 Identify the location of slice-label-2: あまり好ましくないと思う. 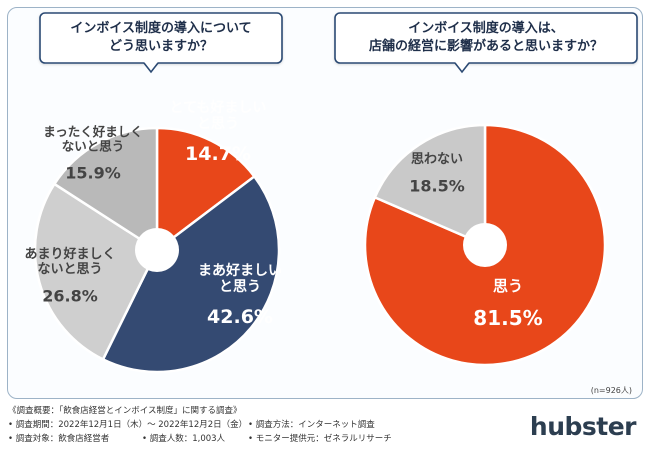
(69, 261).